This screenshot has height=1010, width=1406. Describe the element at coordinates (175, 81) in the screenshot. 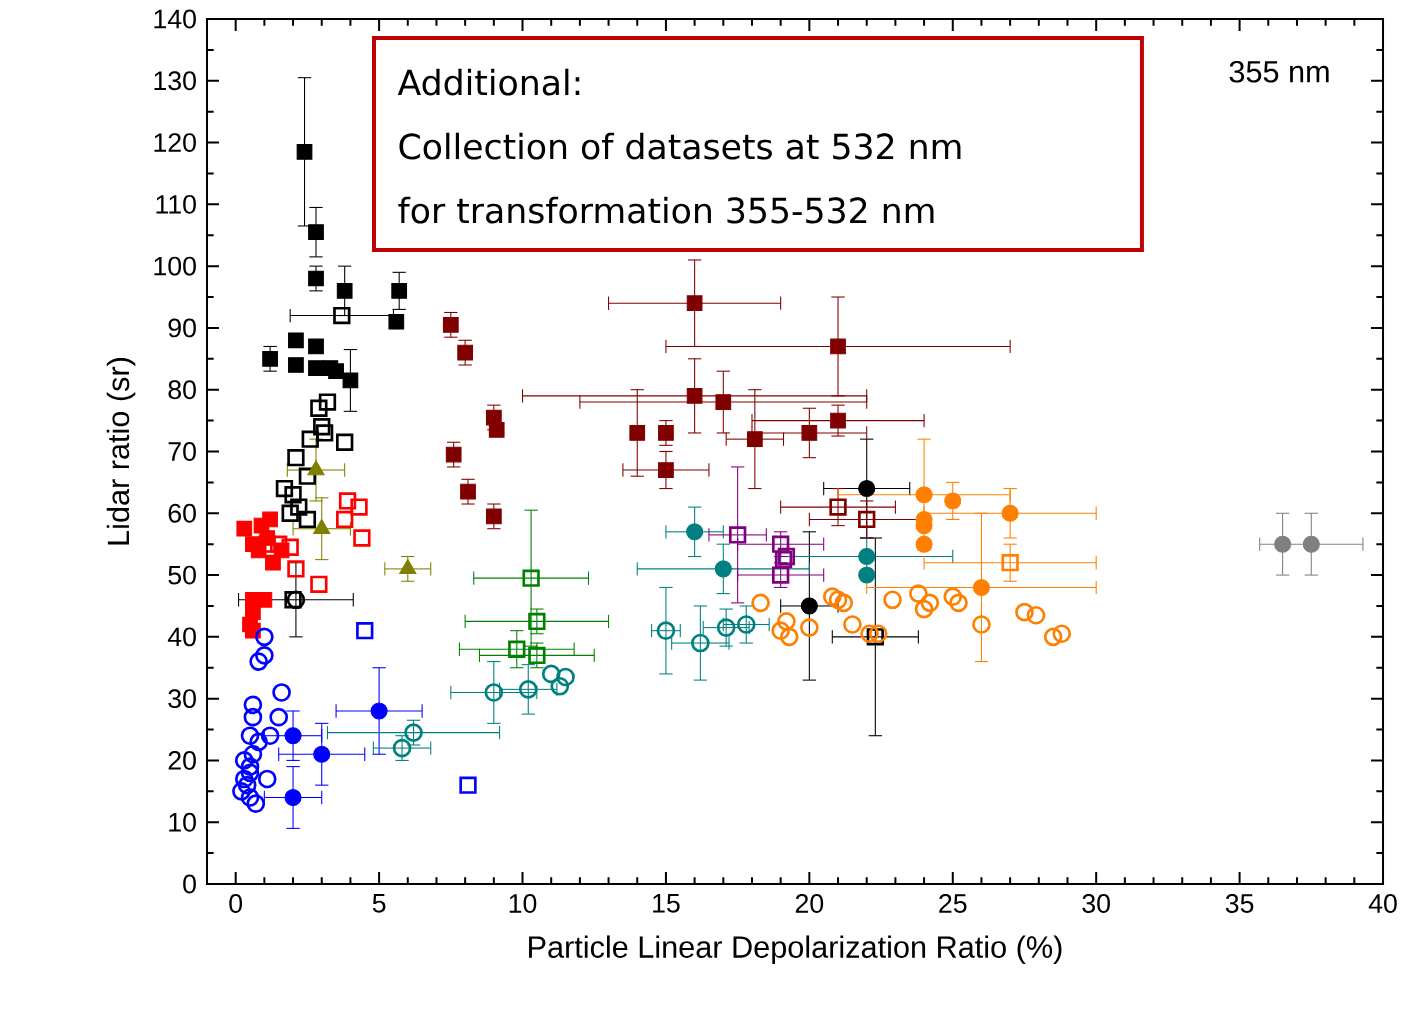

I see `y-tick-label: 130` at that location.